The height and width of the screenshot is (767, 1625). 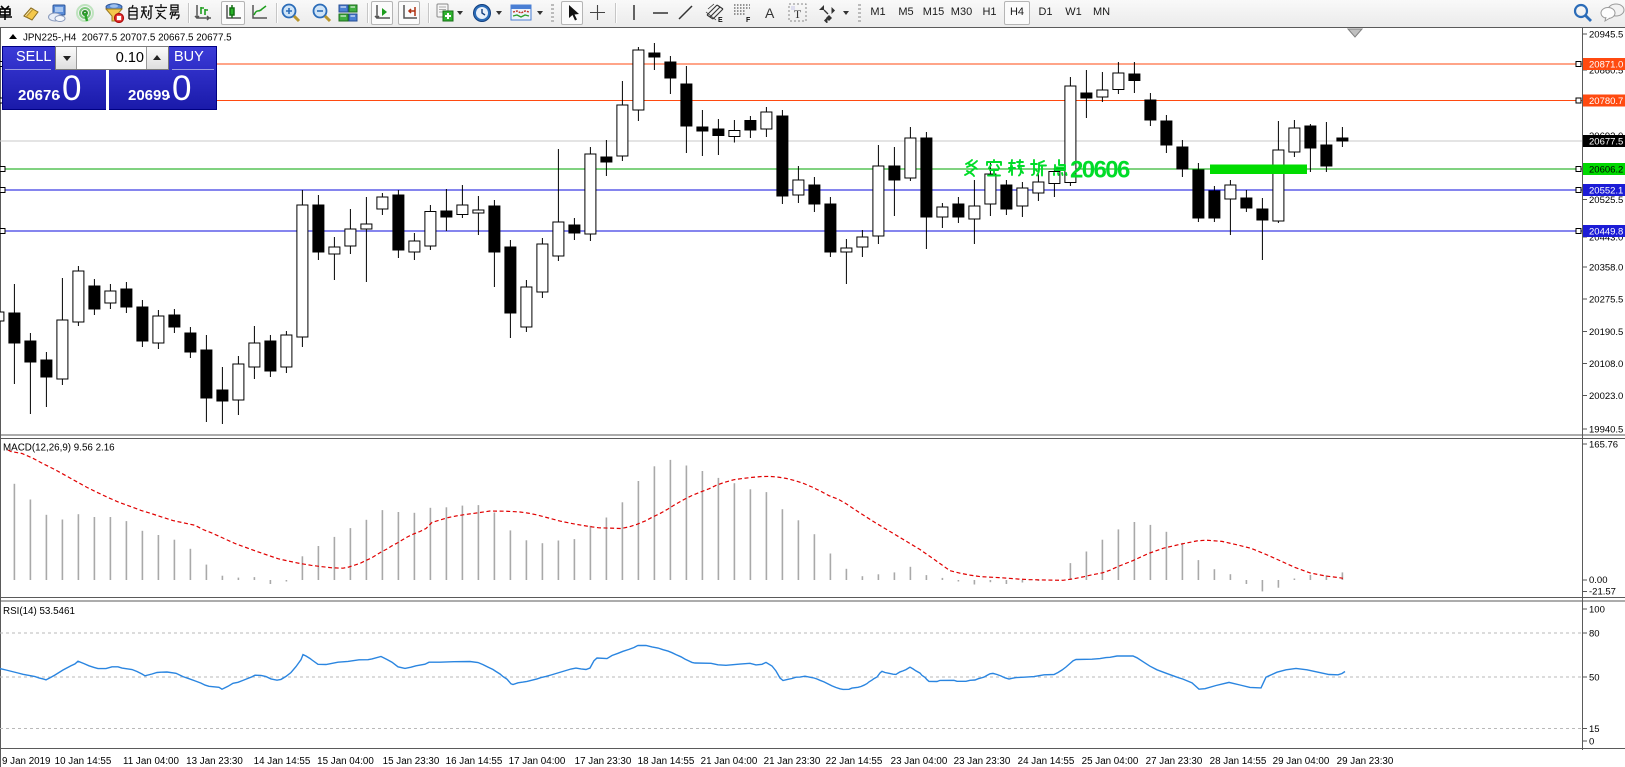 What do you see at coordinates (1606, 430) in the screenshot?
I see `svg-text: 19940.5` at bounding box center [1606, 430].